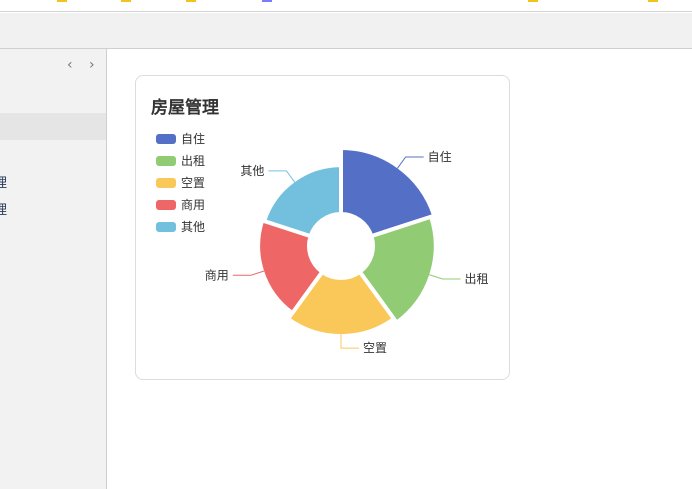 The image size is (692, 489). Describe the element at coordinates (346, 6) in the screenshot. I see `window-top-strip` at that location.